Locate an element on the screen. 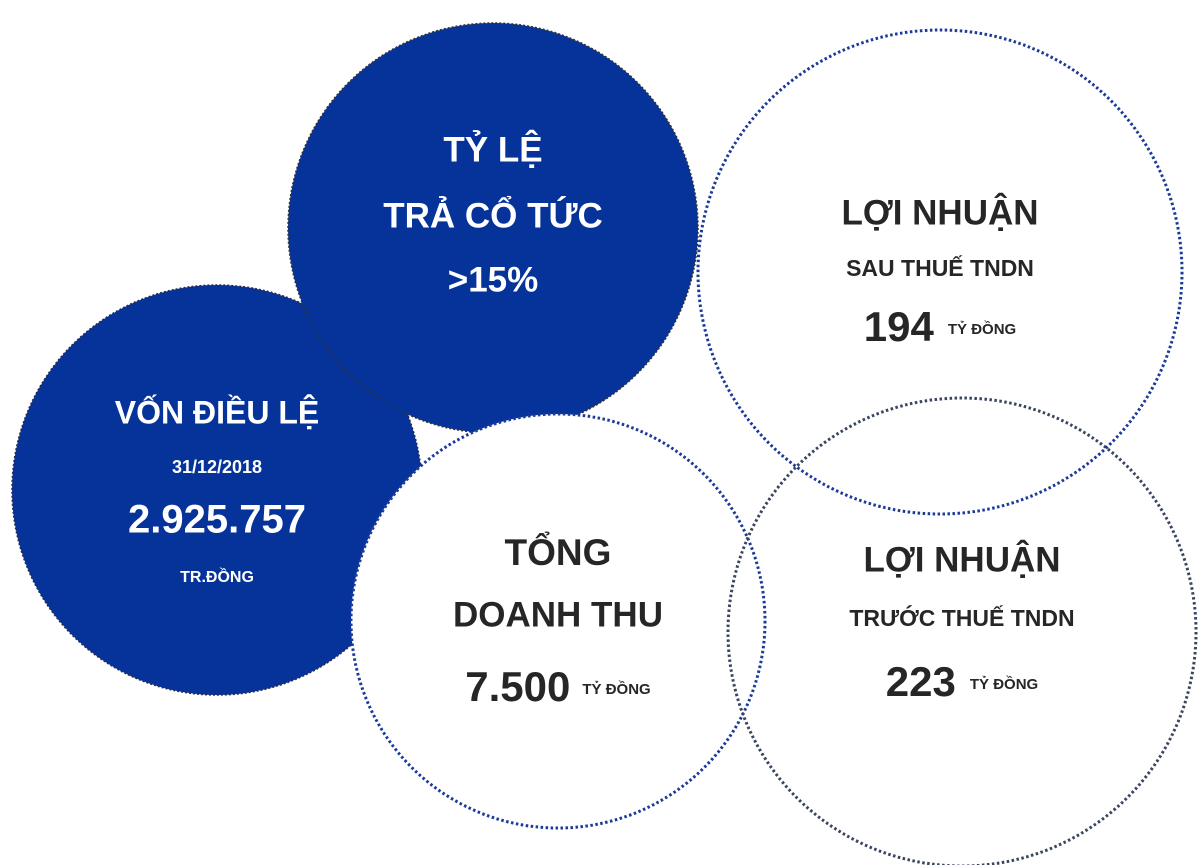 The width and height of the screenshot is (1201, 865). value-line: 223 TỶ ĐỒNG is located at coordinates (962, 681).